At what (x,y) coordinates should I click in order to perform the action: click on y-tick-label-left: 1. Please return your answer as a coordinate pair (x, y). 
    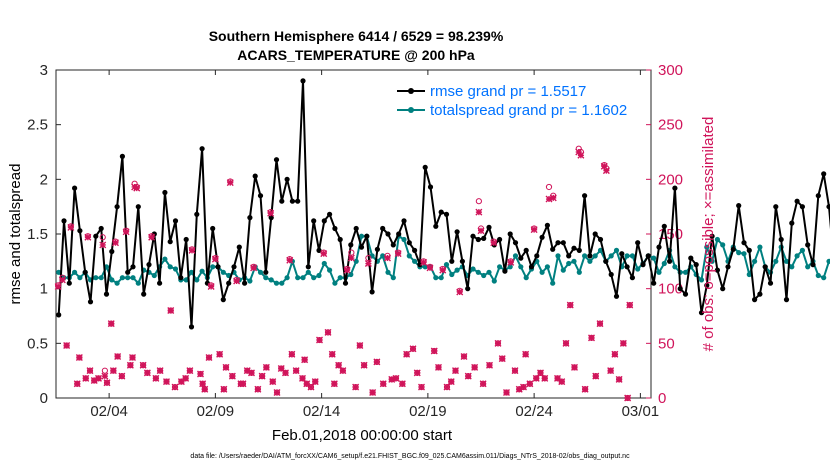
    Looking at the image, I should click on (44, 289).